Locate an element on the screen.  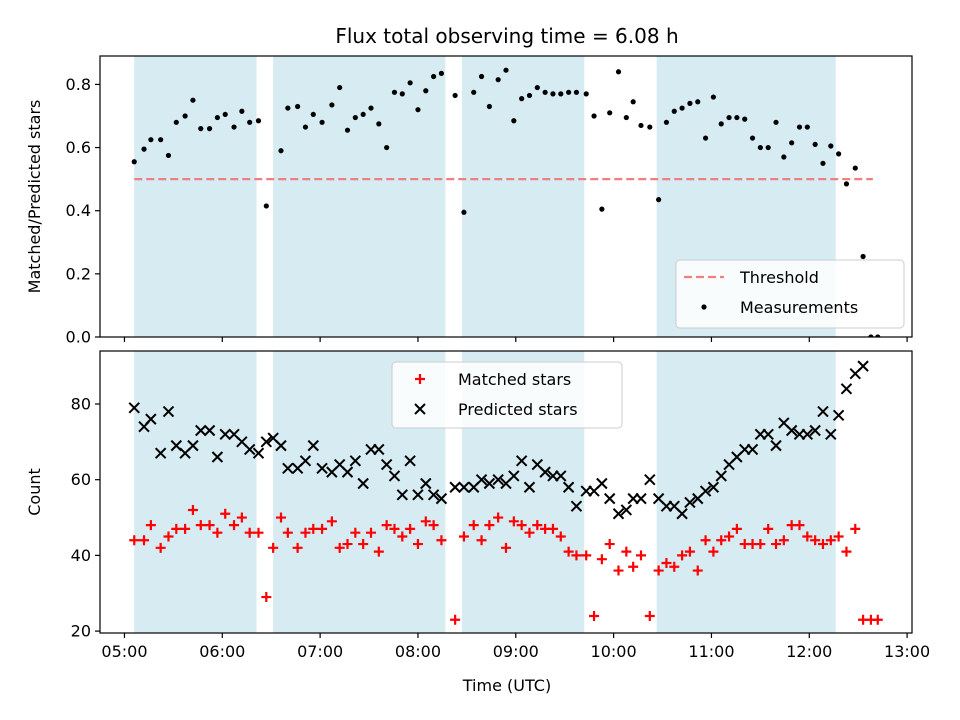
legend-box is located at coordinates (507, 395).